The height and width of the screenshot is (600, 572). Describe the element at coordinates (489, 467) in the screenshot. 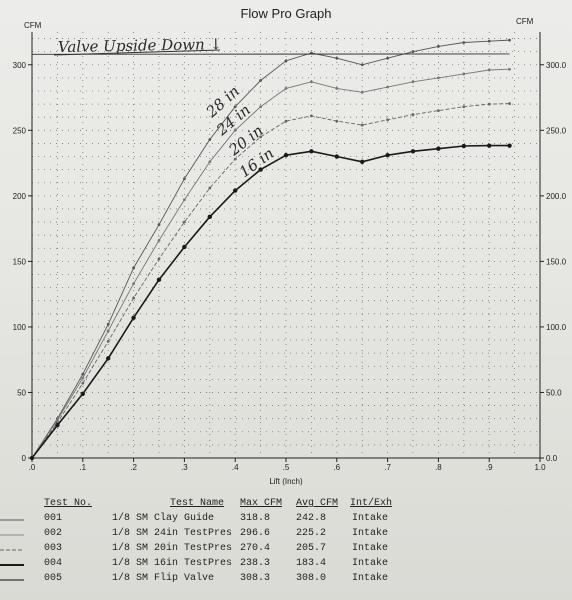

I see `x-tick-label: .9` at that location.